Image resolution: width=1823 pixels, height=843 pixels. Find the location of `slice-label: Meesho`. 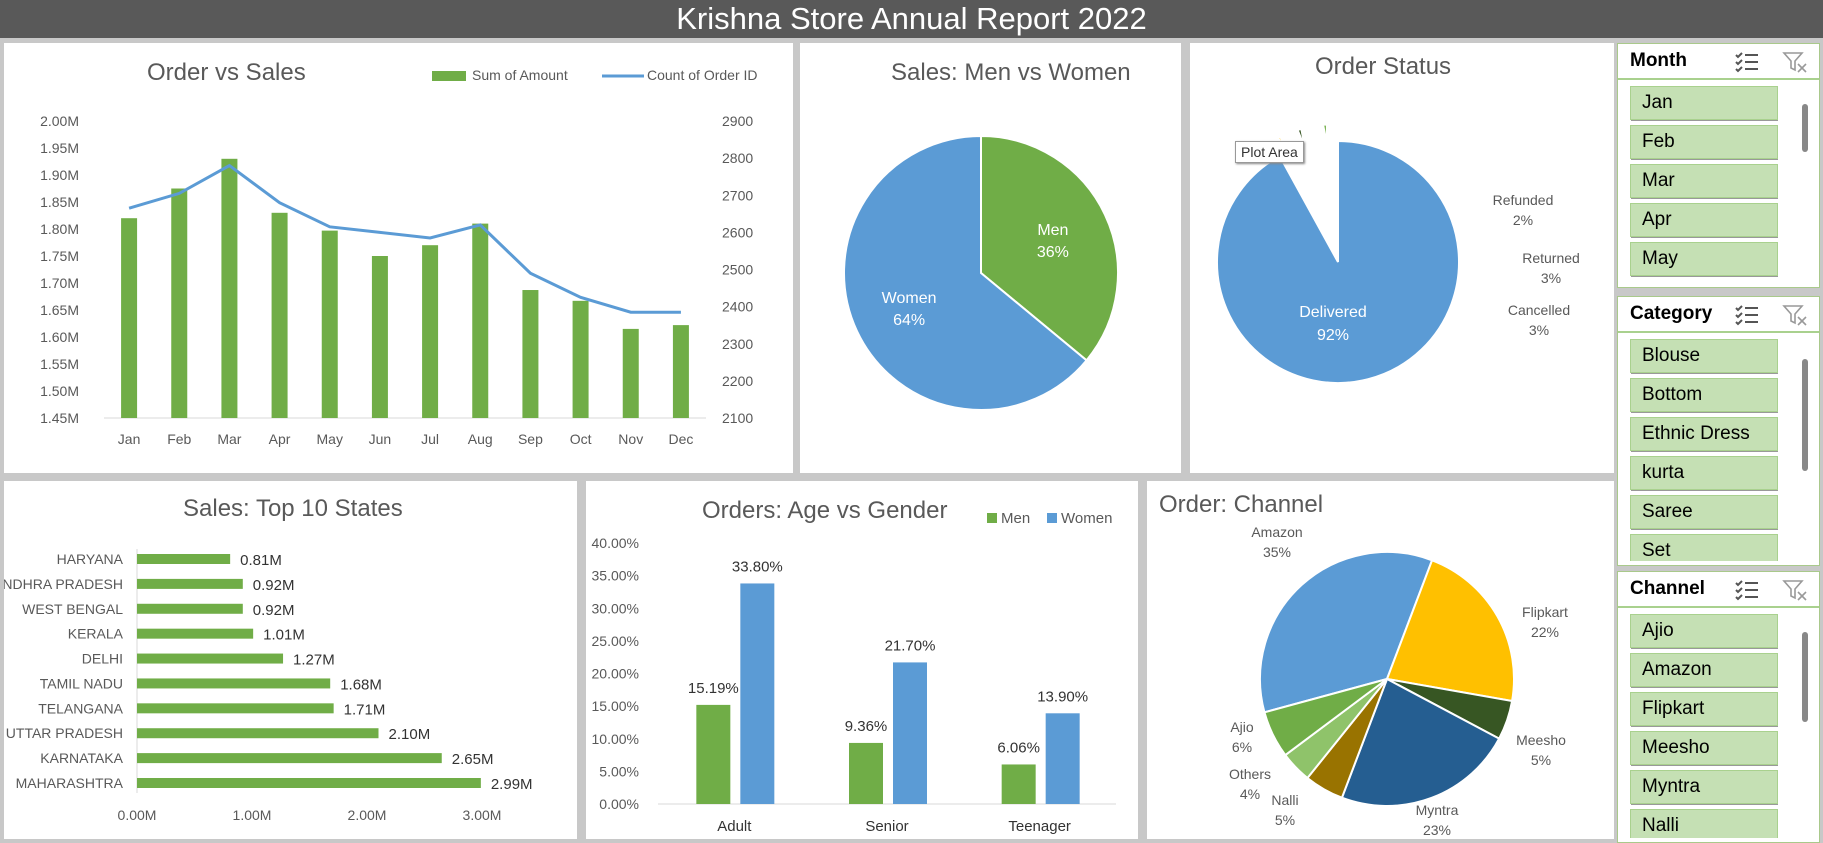

slice-label: Meesho is located at coordinates (1541, 740).